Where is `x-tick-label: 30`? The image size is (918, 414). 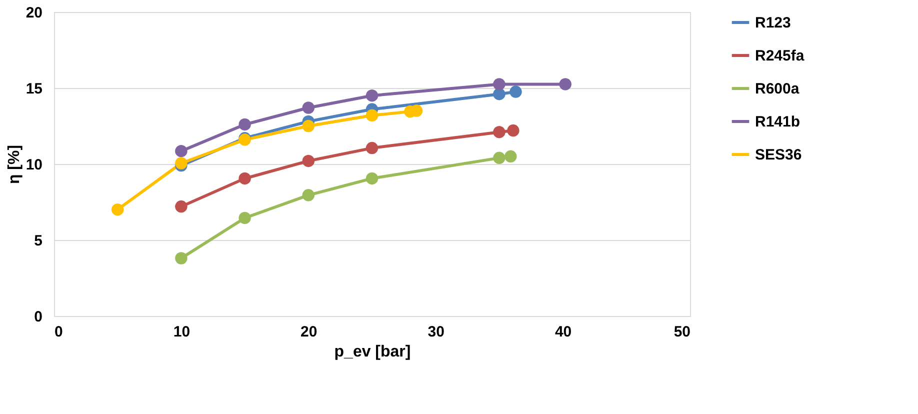
x-tick-label: 30 is located at coordinates (436, 332).